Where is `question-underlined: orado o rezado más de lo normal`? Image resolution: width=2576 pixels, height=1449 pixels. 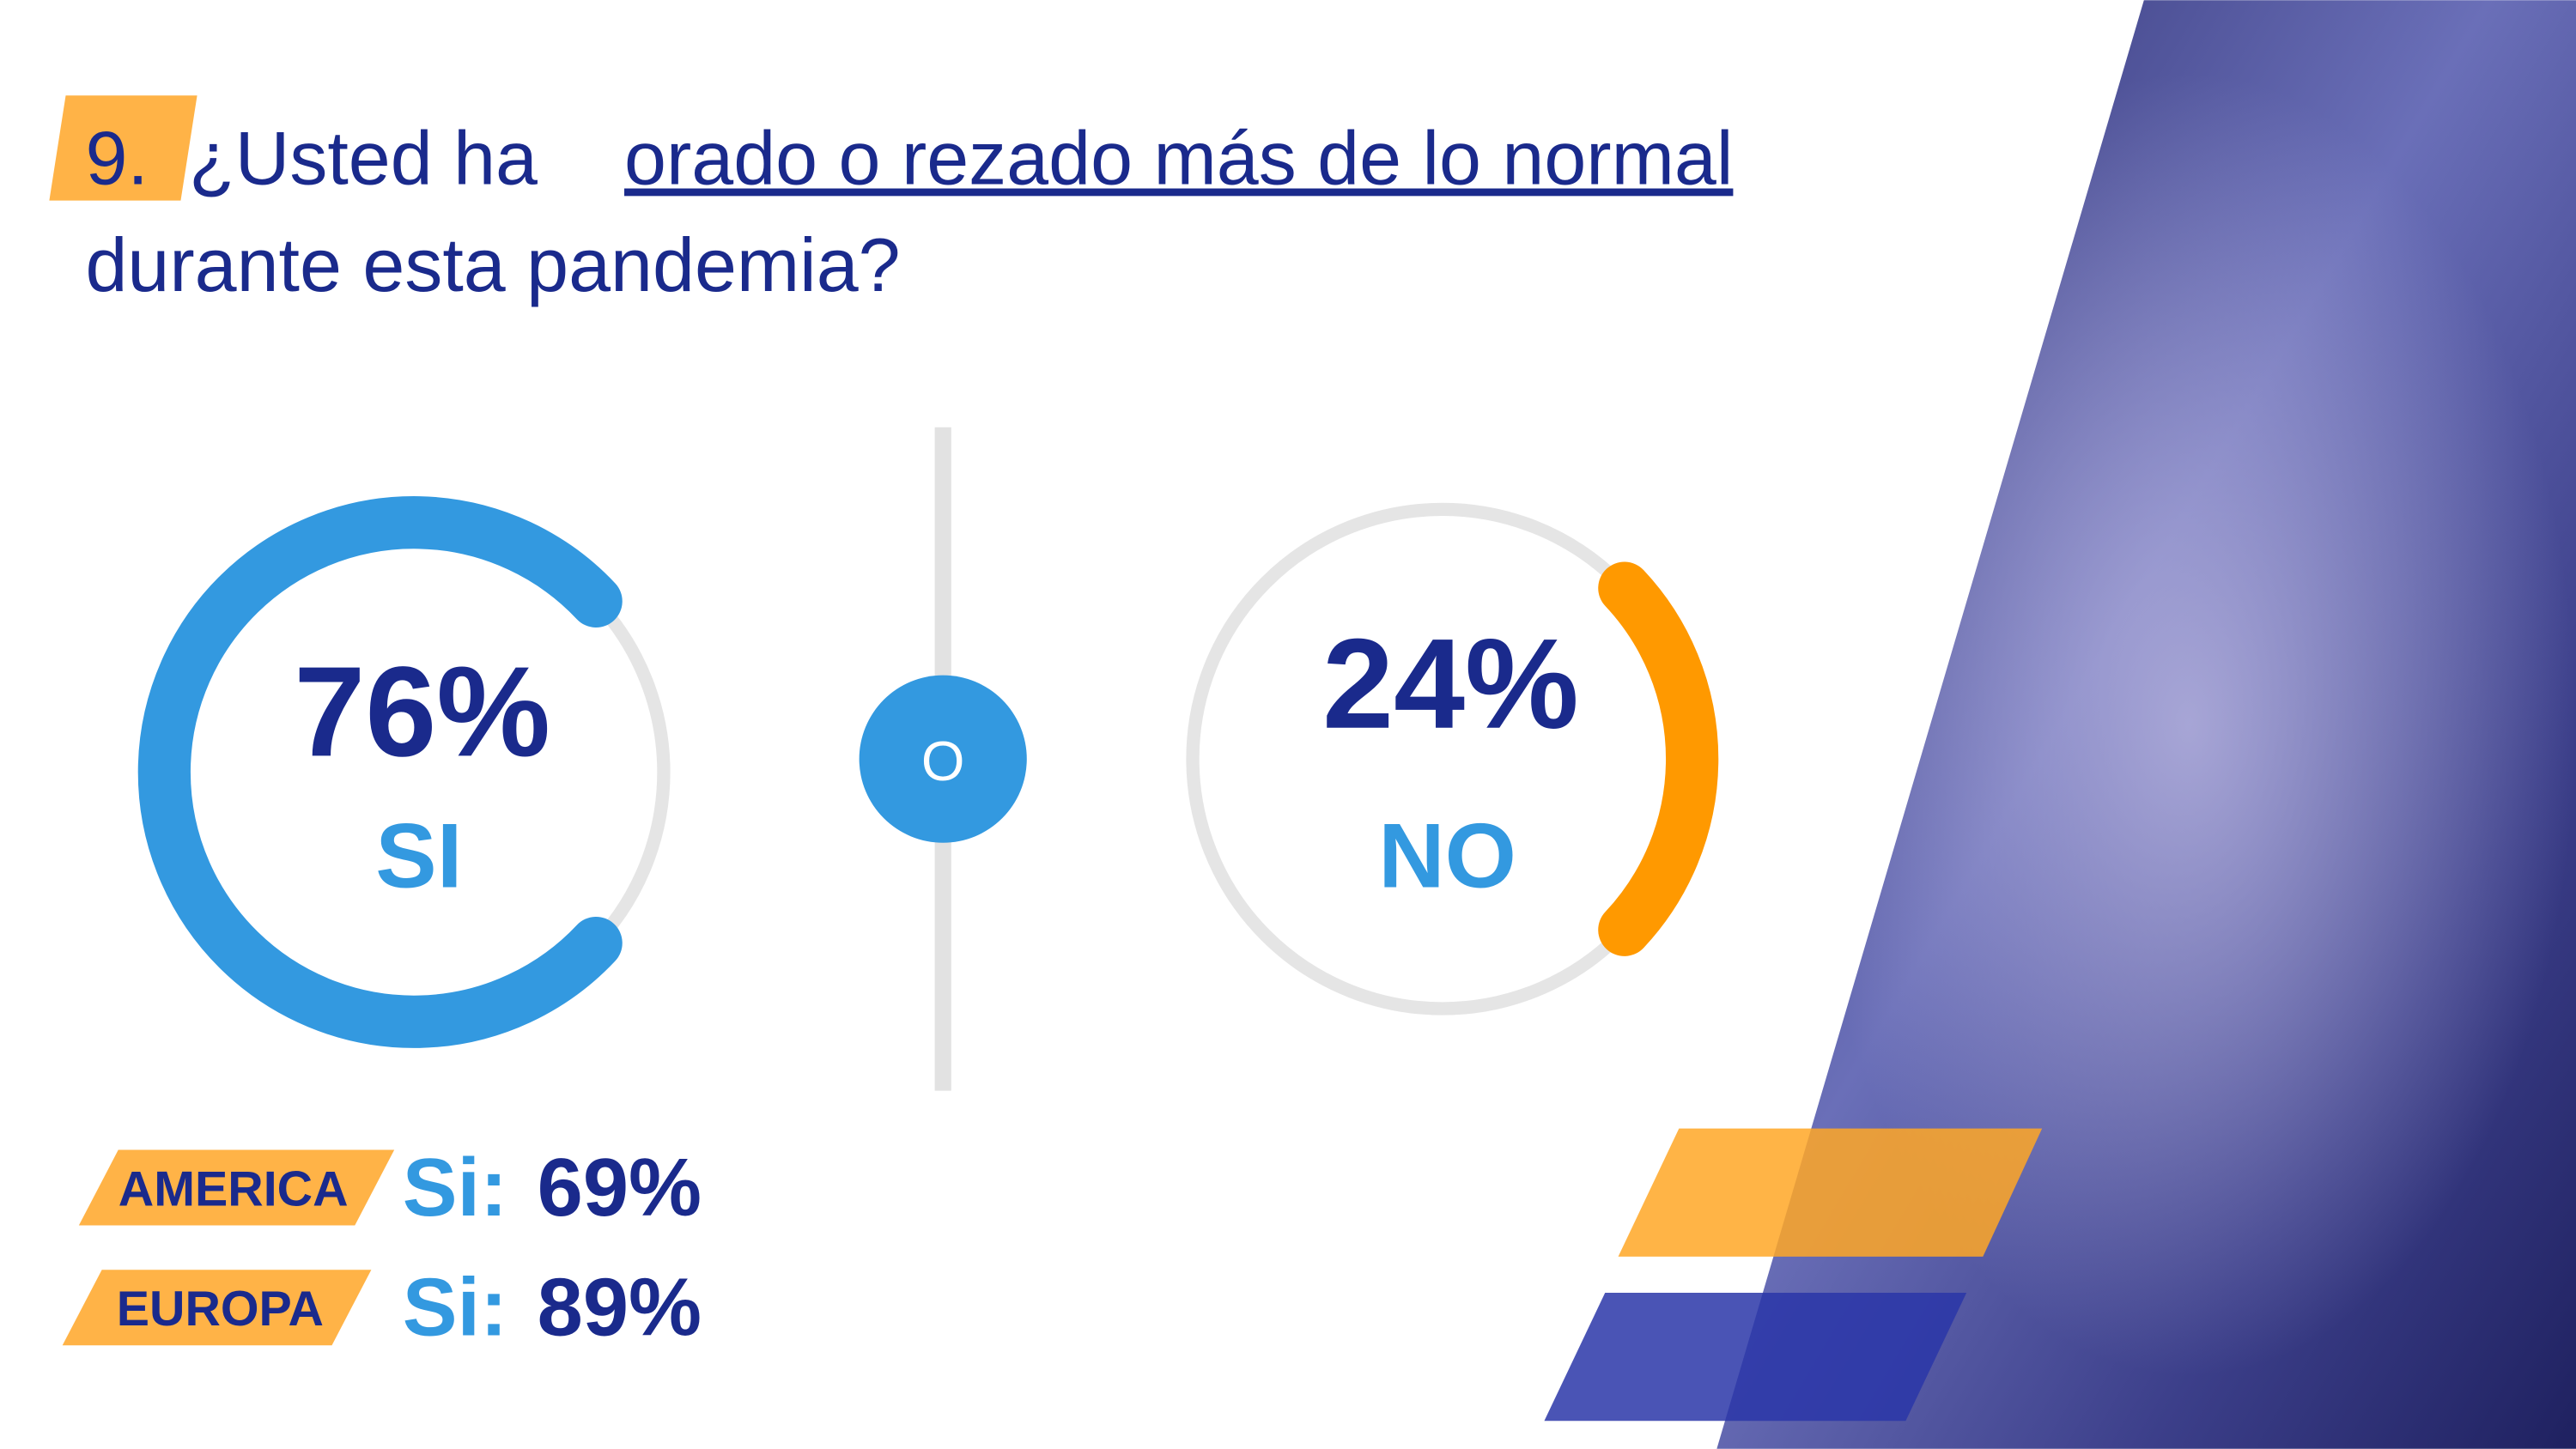 question-underlined: orado o rezado más de lo normal is located at coordinates (1178, 158).